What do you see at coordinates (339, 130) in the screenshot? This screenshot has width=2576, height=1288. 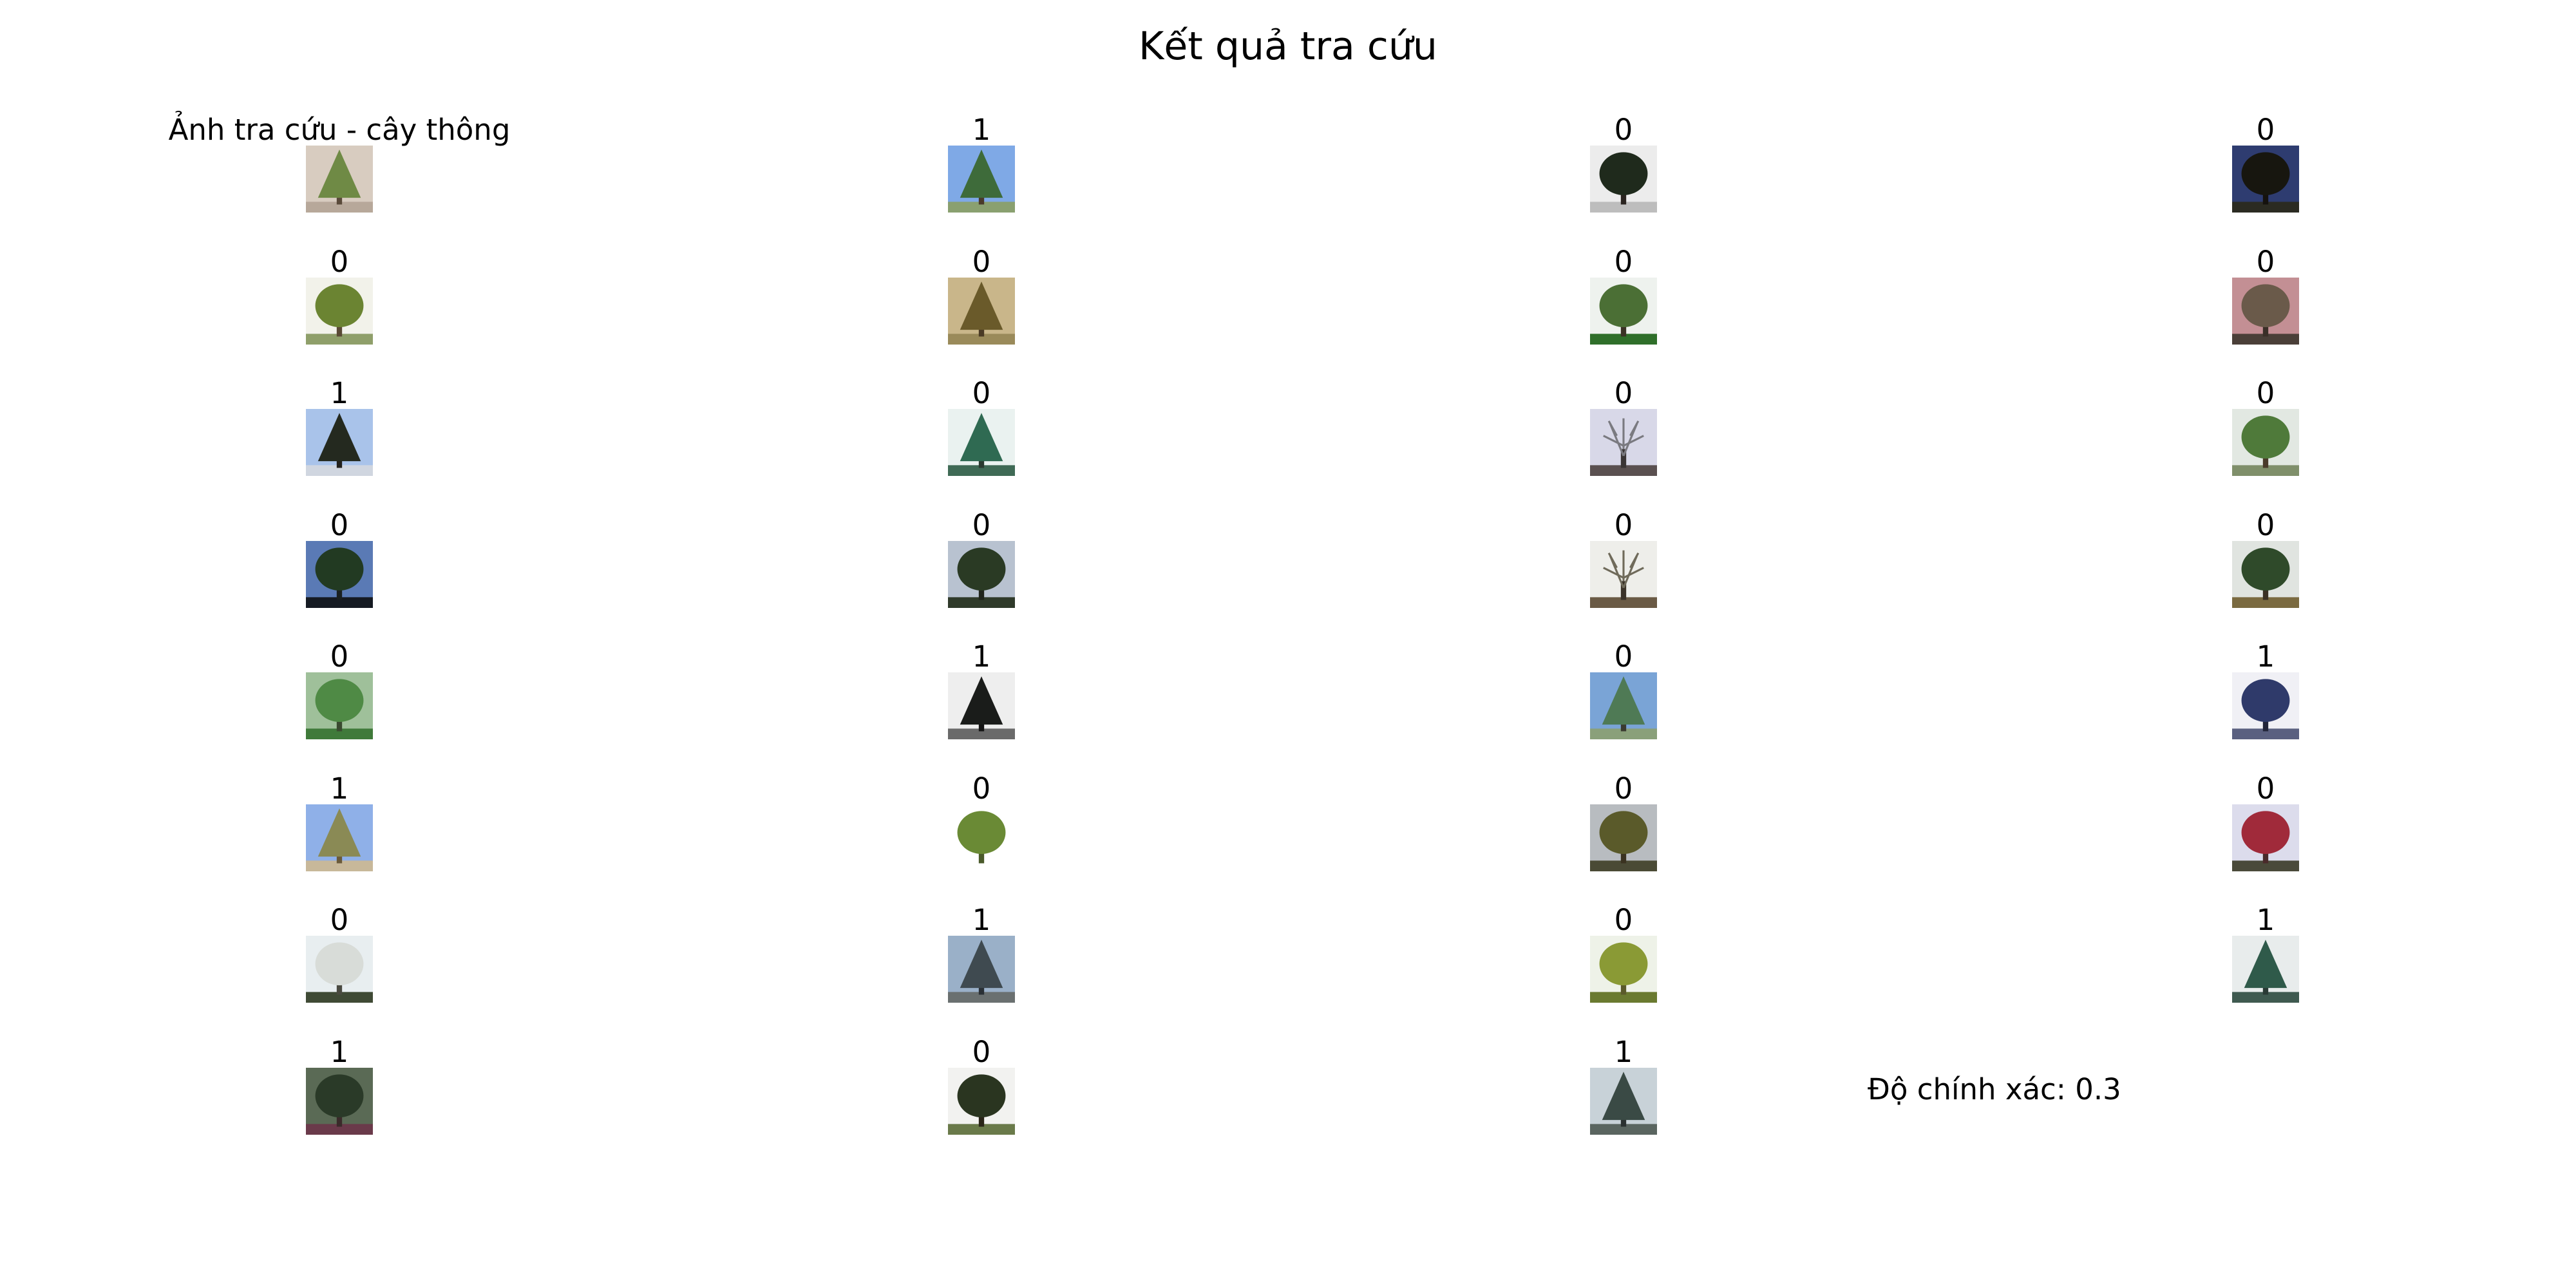 I see `query-cell-label: Ảnh tra cứu - cây thông` at bounding box center [339, 130].